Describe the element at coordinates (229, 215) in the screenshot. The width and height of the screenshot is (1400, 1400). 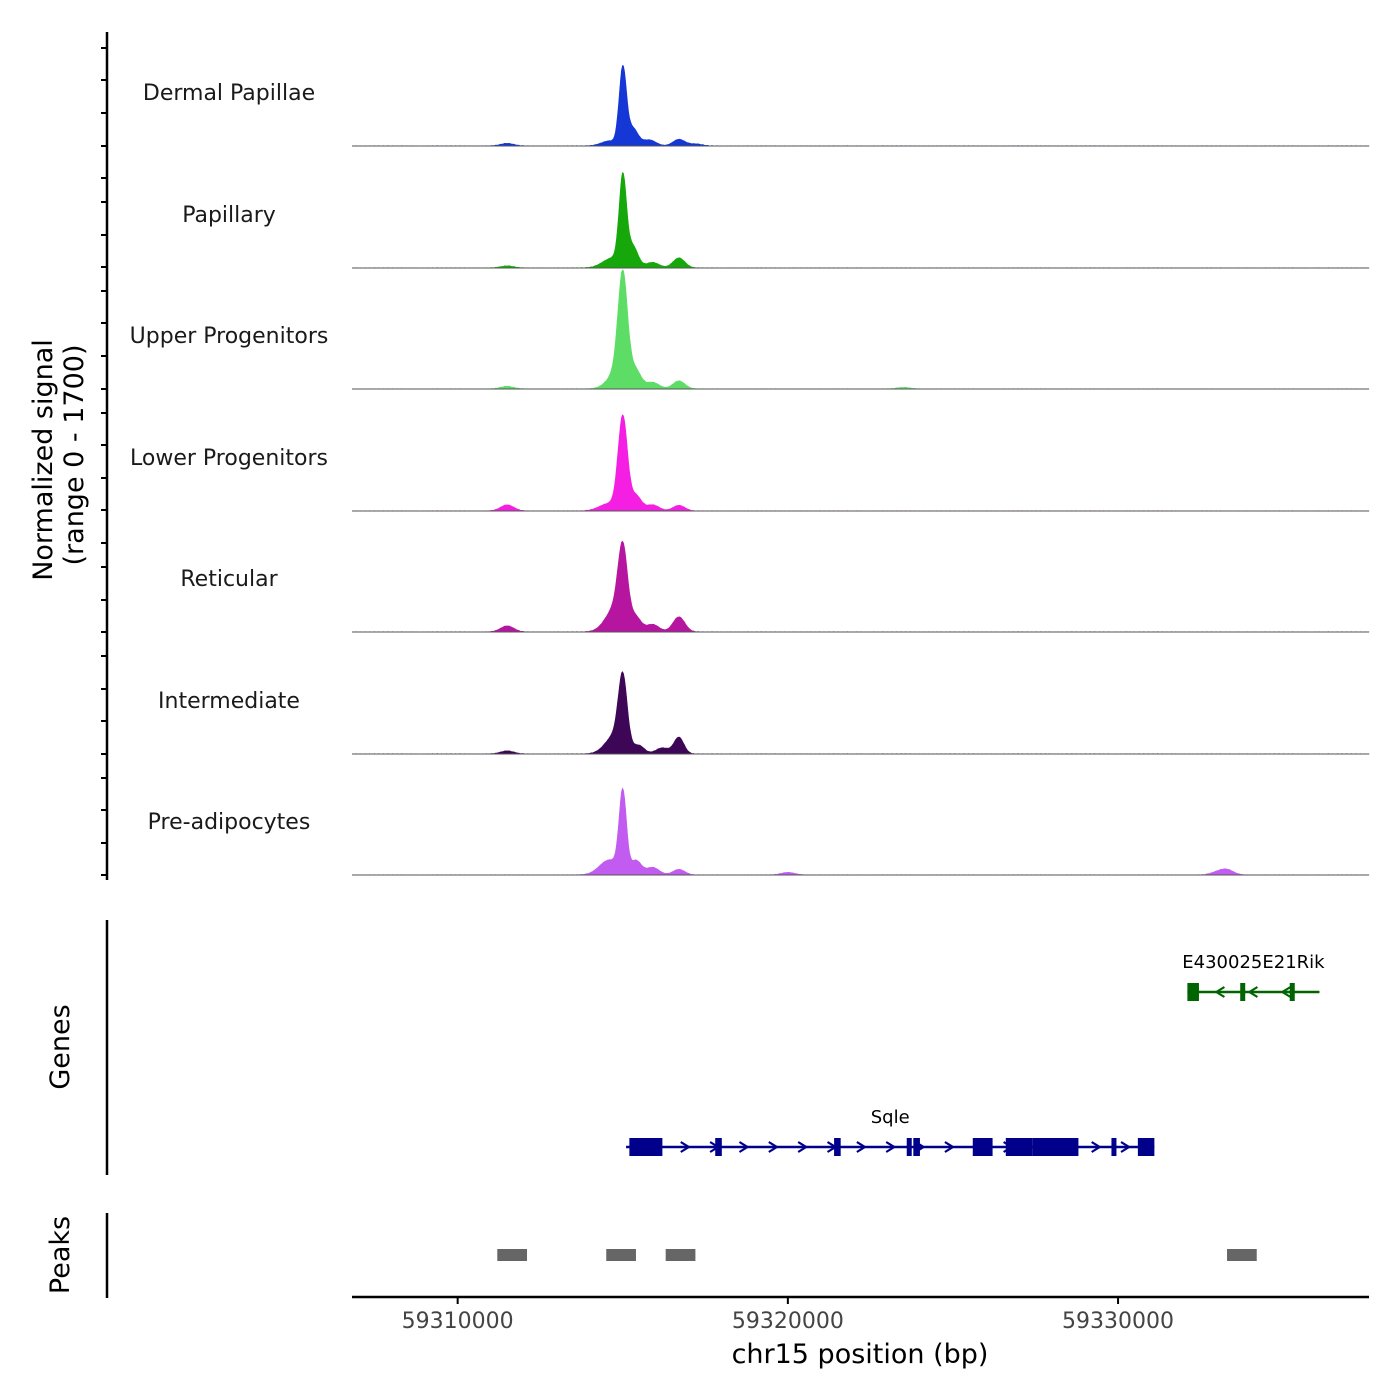
I see `track-label-1: Papillary` at that location.